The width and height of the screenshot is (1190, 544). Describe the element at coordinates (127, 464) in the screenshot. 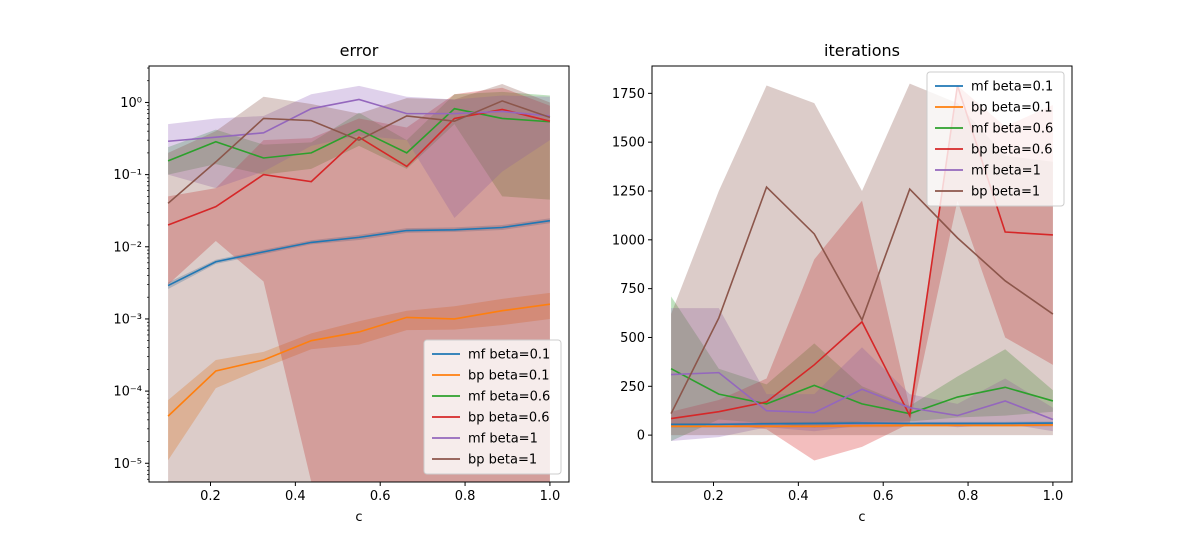

I see `y-tick-label: 10⁻⁵` at that location.